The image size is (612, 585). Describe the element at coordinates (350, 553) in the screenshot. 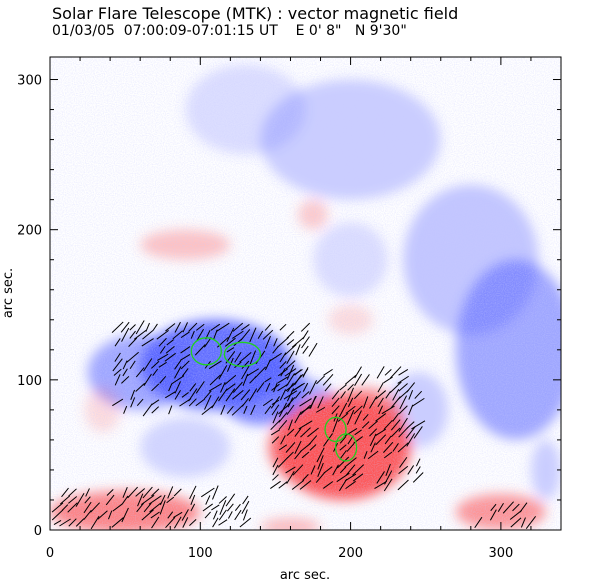

I see `x-tick-label: 200` at that location.